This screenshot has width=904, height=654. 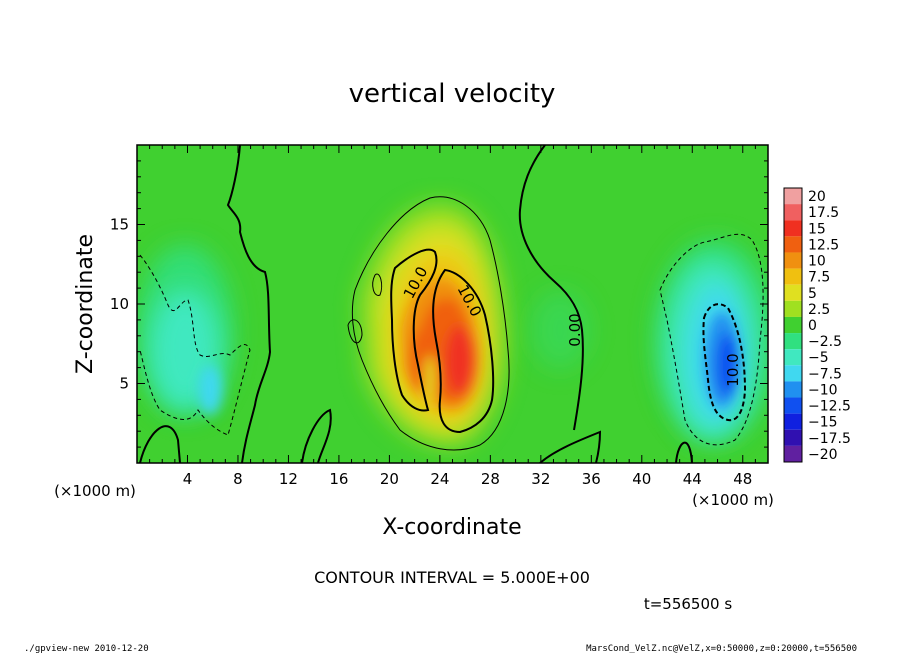 What do you see at coordinates (825, 374) in the screenshot?
I see `colorbar-label: −7.5` at bounding box center [825, 374].